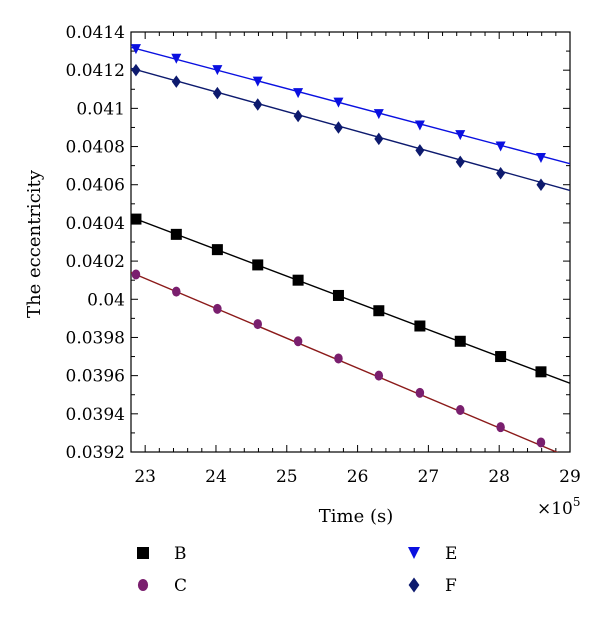 Image resolution: width=600 pixels, height=618 pixels. I want to click on y-tick-label: 0.0396, so click(95, 377).